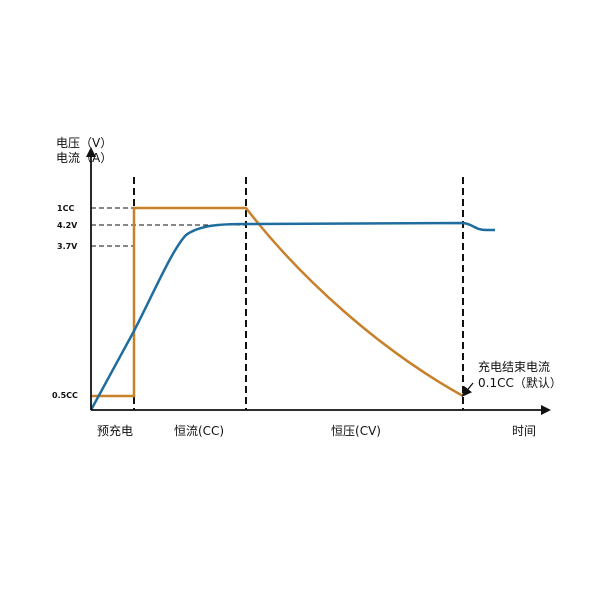 This screenshot has height=600, width=600. Describe the element at coordinates (115, 430) in the screenshot. I see `phase-label-precharge: 预充电` at that location.